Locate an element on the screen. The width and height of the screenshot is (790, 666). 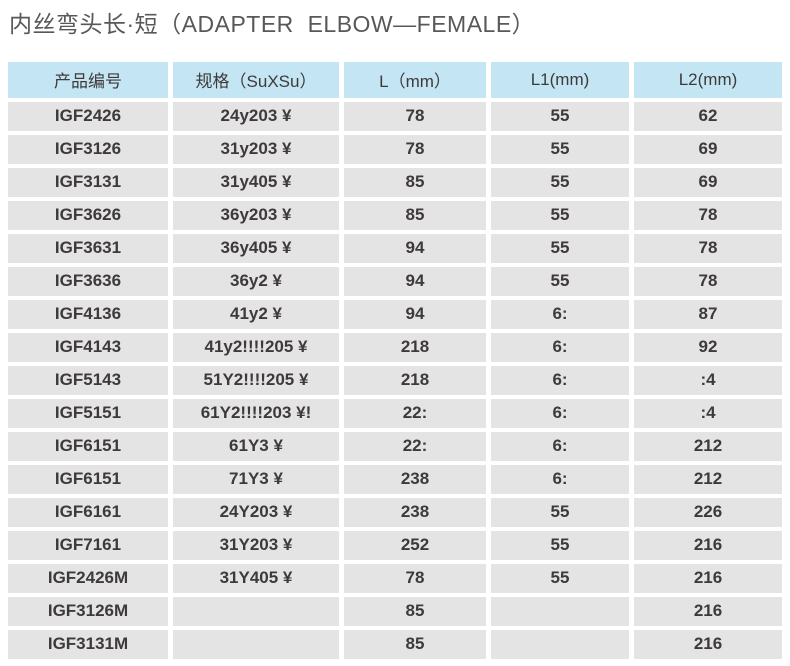
table-row: IGF2426M 31Y405 ¥78 55 216 is located at coordinates (395, 578).